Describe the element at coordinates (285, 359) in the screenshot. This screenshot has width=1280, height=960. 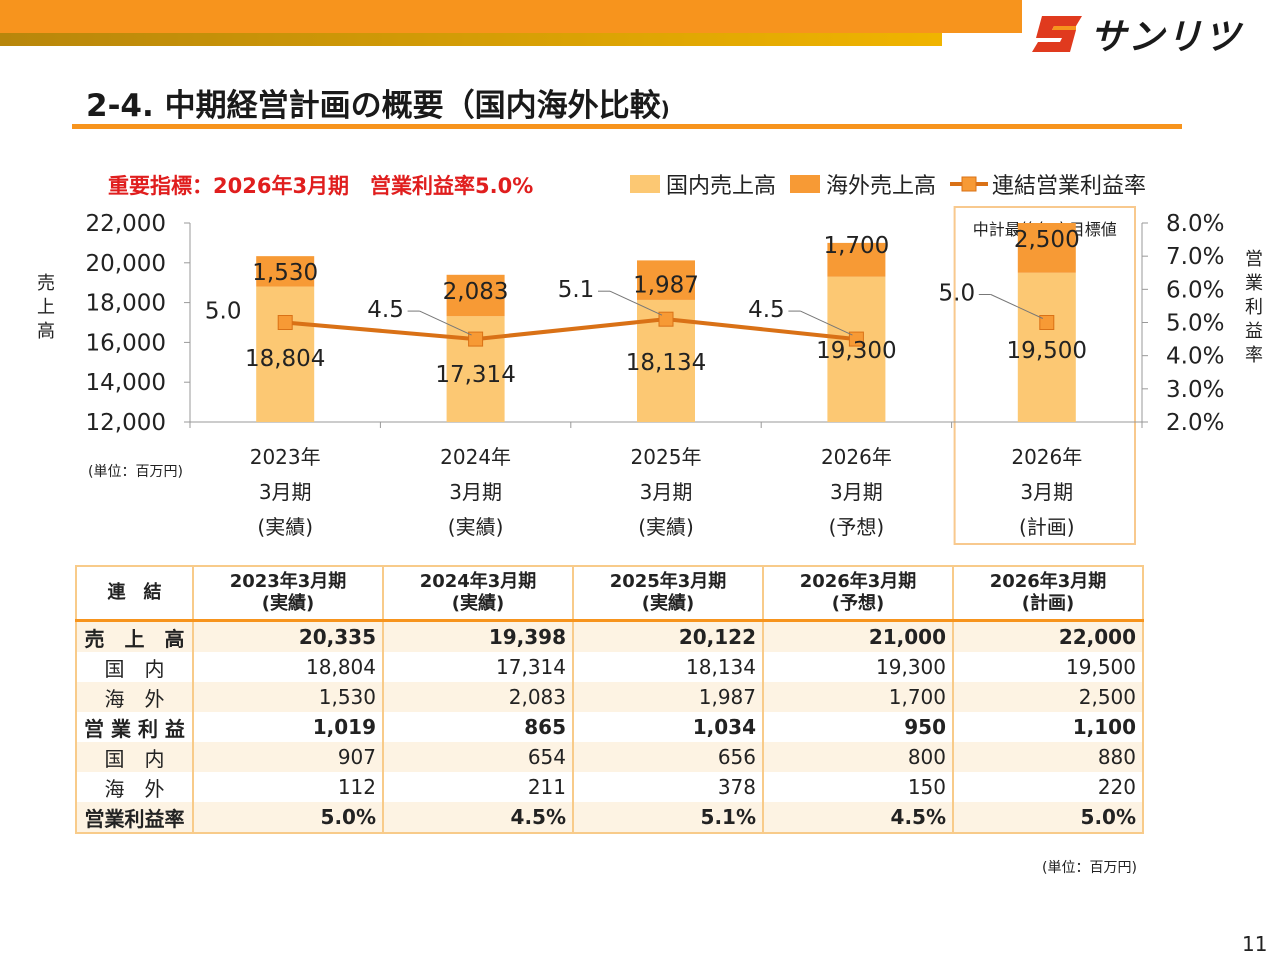
I see `data-label-domestic: 18,804` at that location.